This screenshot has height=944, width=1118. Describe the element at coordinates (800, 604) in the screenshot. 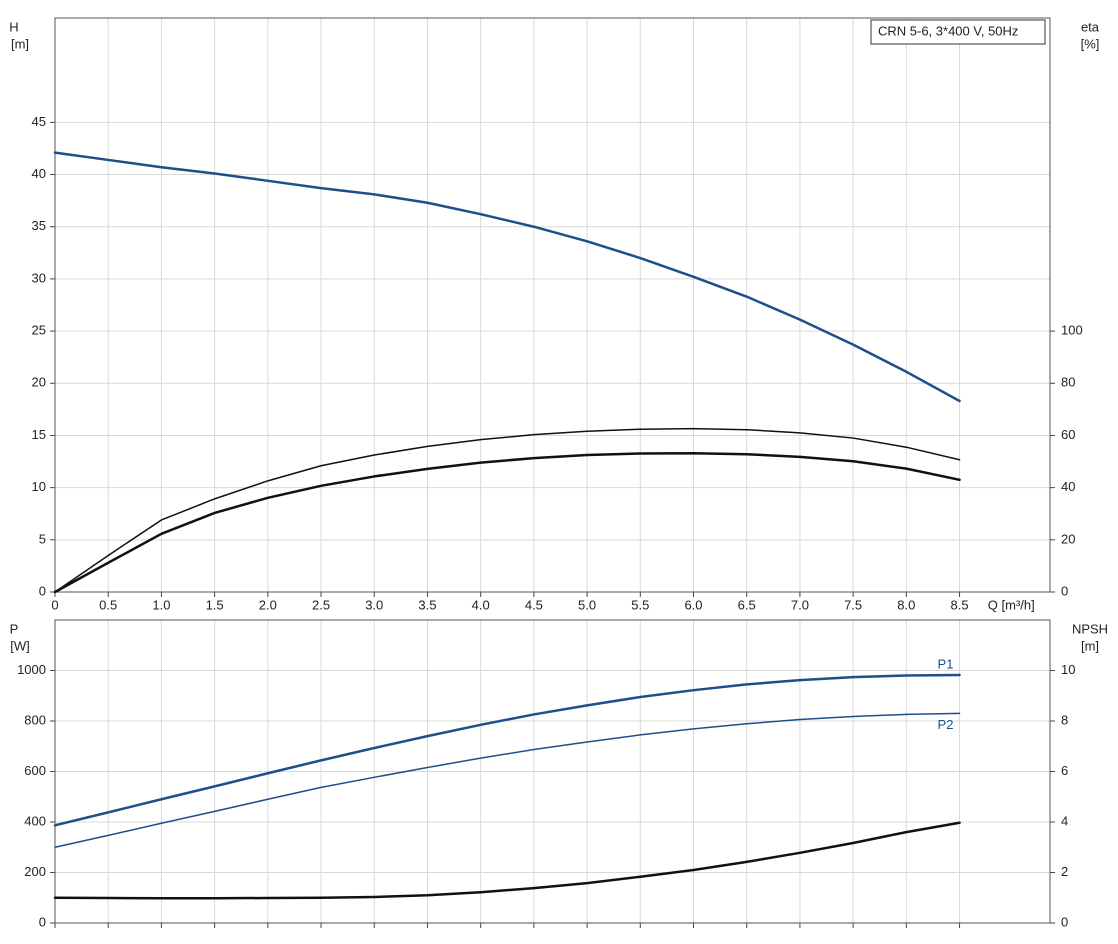

I see `x-tick-label: 7.0` at that location.